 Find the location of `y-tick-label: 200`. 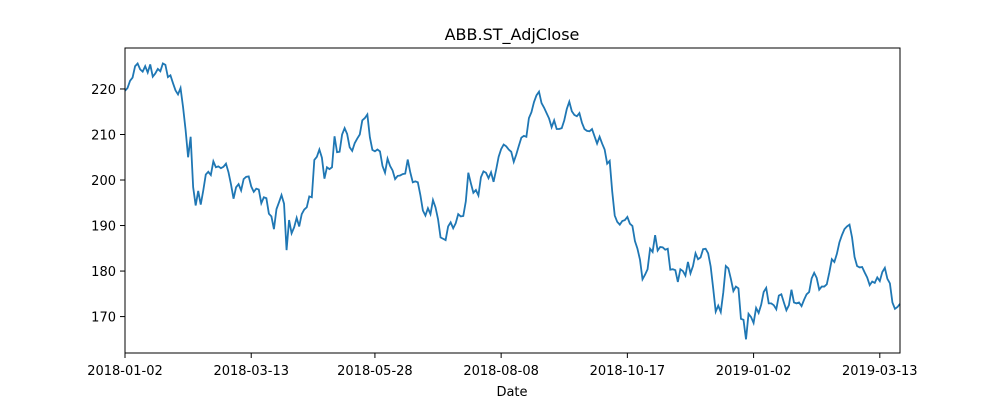

y-tick-label: 200 is located at coordinates (103, 181).